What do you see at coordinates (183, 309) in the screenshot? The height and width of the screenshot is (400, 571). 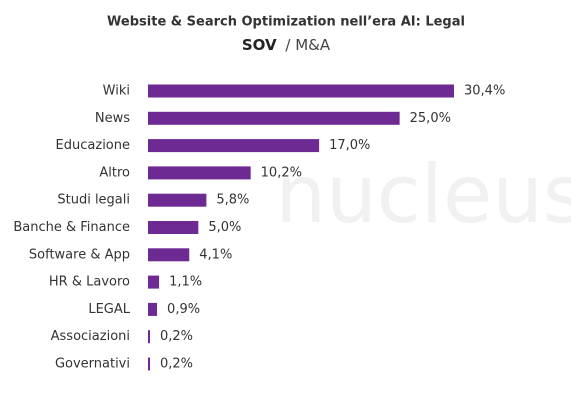 I see `value-label: 0,9%` at bounding box center [183, 309].